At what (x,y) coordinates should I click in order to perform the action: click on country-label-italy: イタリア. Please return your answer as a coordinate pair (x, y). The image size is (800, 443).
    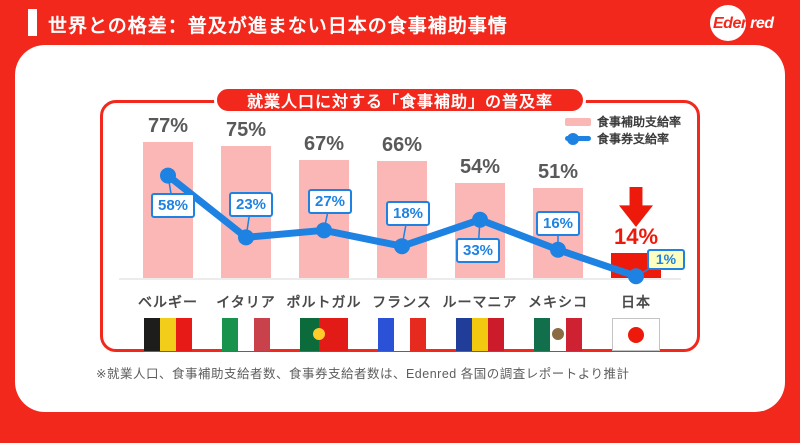
    Looking at the image, I should click on (246, 302).